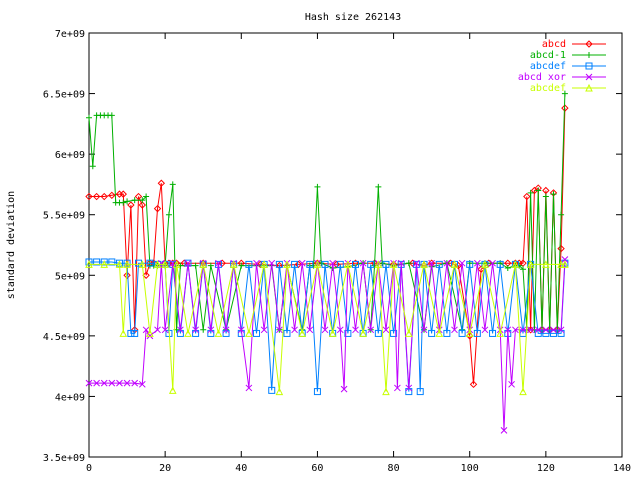 The width and height of the screenshot is (640, 480). I want to click on legend-label: abcd-1, so click(548, 55).